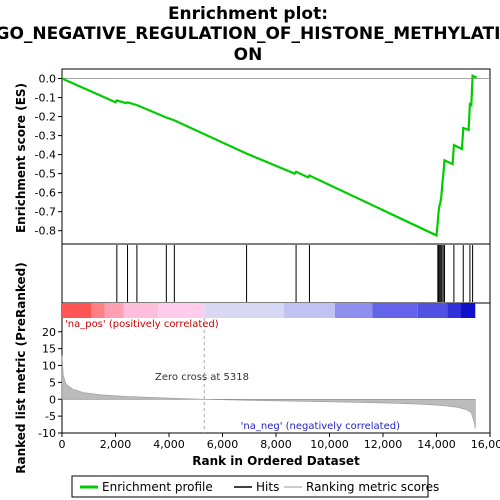 The width and height of the screenshot is (500, 500). I want to click on es-y-tick-label: -0.5, so click(45, 174).